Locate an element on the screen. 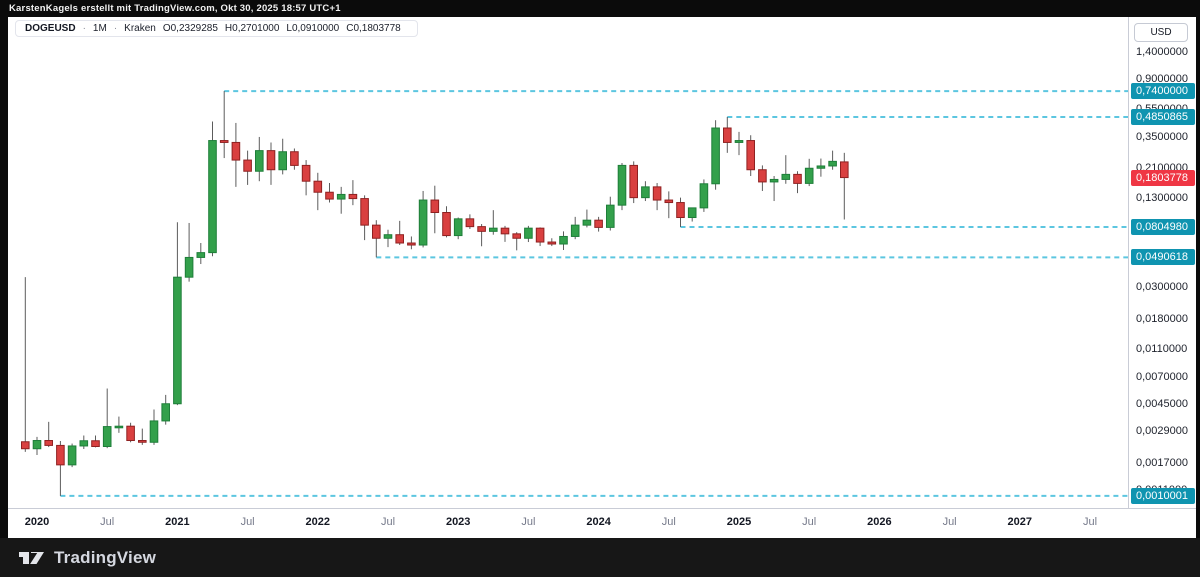  time-axis-label: 2021 is located at coordinates (177, 522).